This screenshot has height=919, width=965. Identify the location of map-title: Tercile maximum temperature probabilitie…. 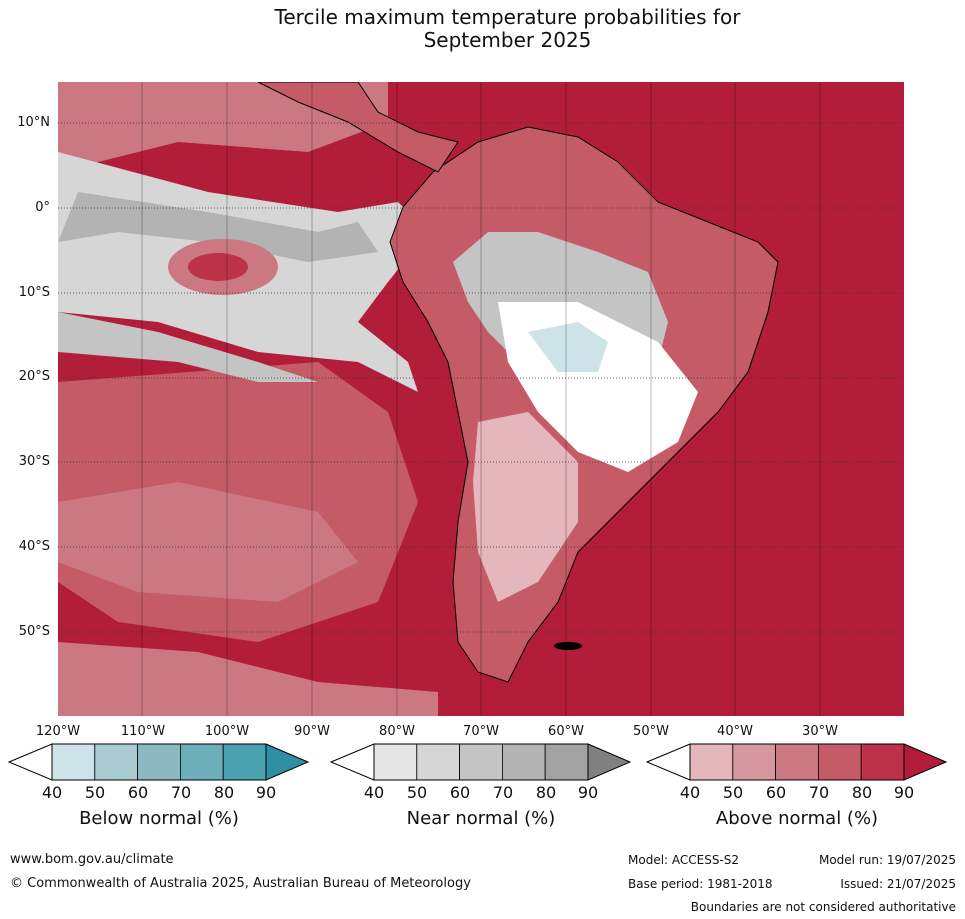
(482, 29).